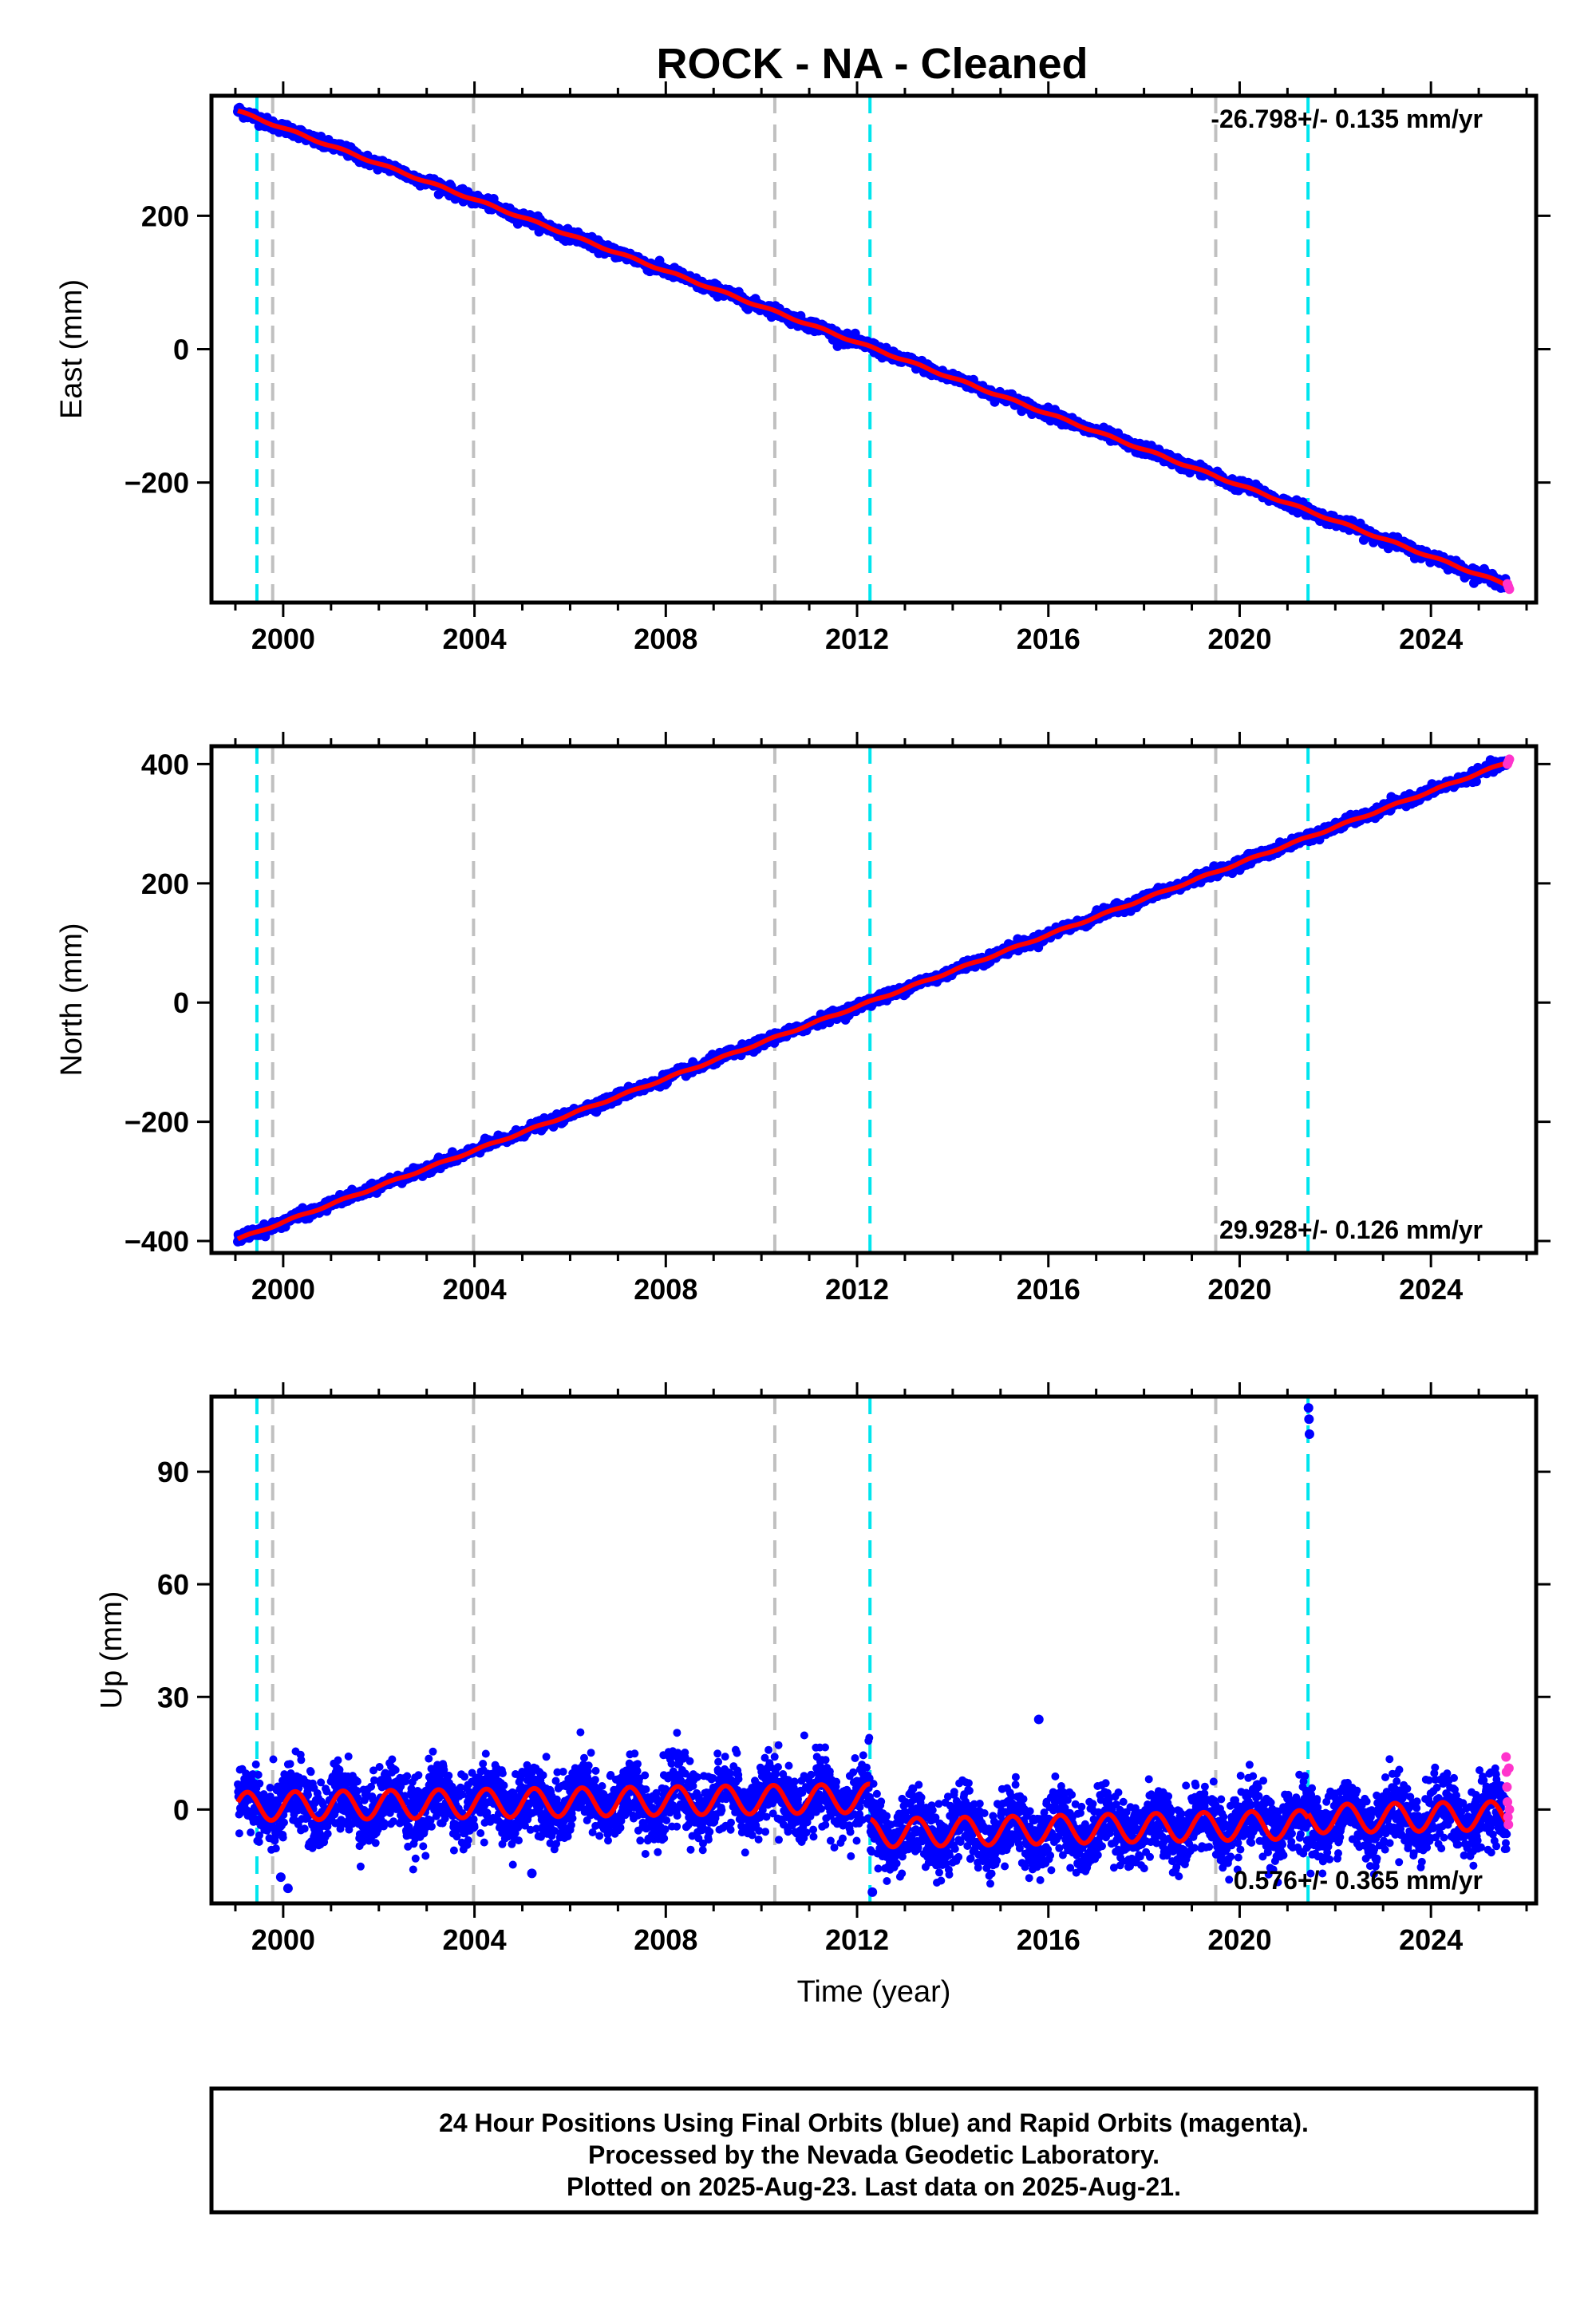 This screenshot has height=2316, width=1596. I want to click on y-axis-label: East (mm), so click(72, 349).